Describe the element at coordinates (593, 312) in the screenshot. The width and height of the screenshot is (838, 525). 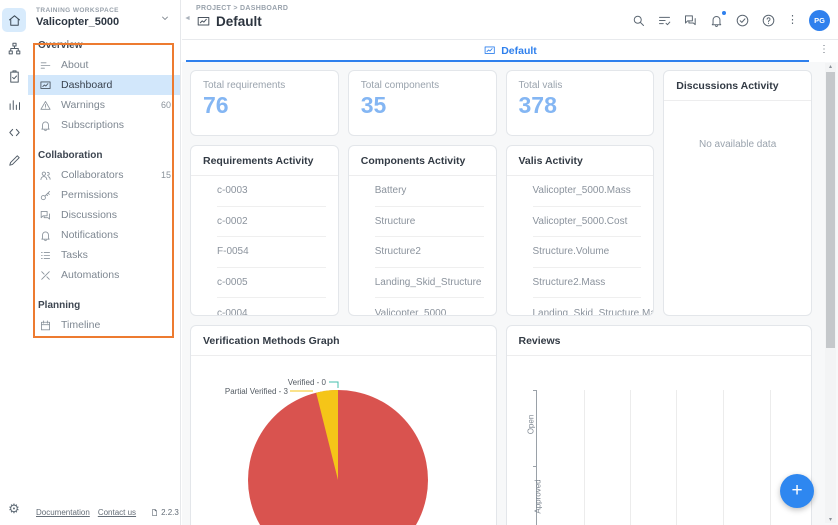
I see `list-item: Landing_Skid_Structure.Mass` at that location.